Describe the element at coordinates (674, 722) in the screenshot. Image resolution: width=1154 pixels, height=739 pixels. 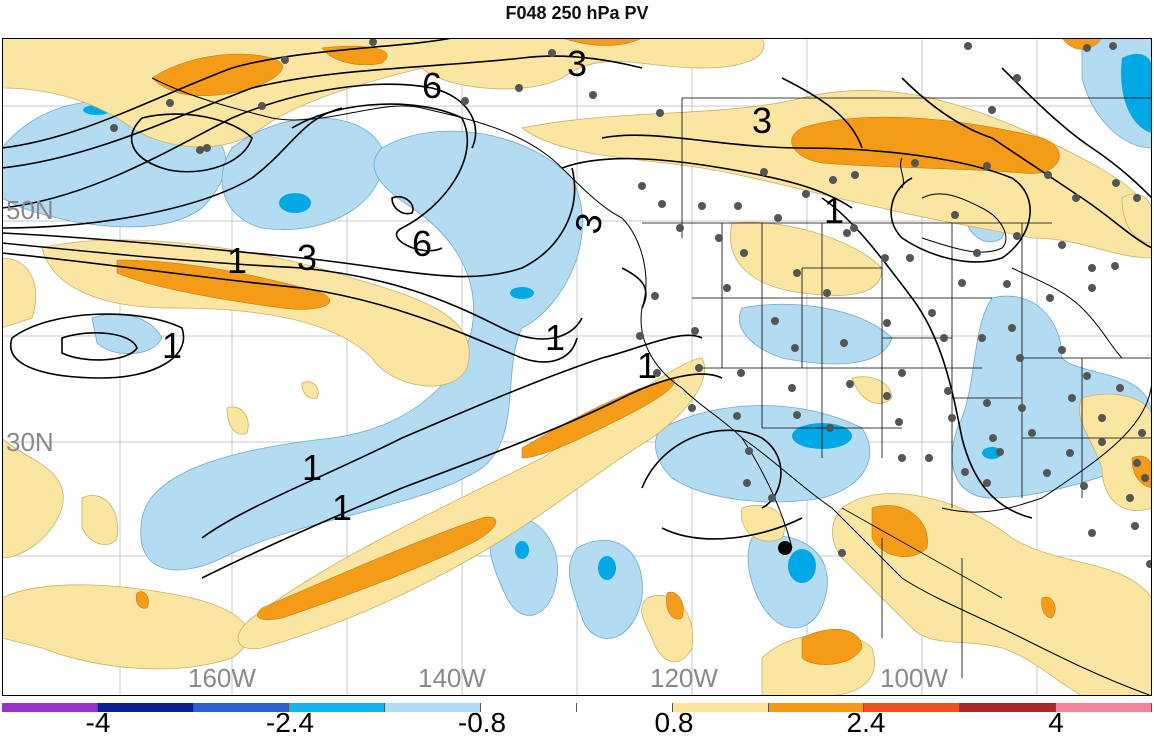
I see `colorbar-tick: 0.8` at that location.